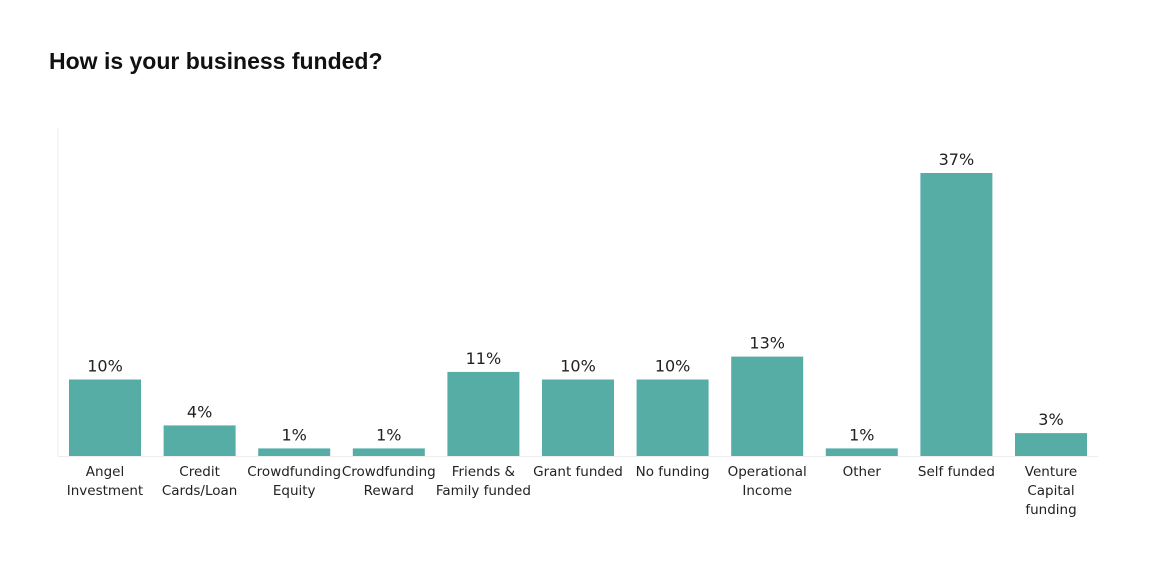 The height and width of the screenshot is (563, 1151). I want to click on category-label-2: Crowdfunding Equity, so click(294, 481).